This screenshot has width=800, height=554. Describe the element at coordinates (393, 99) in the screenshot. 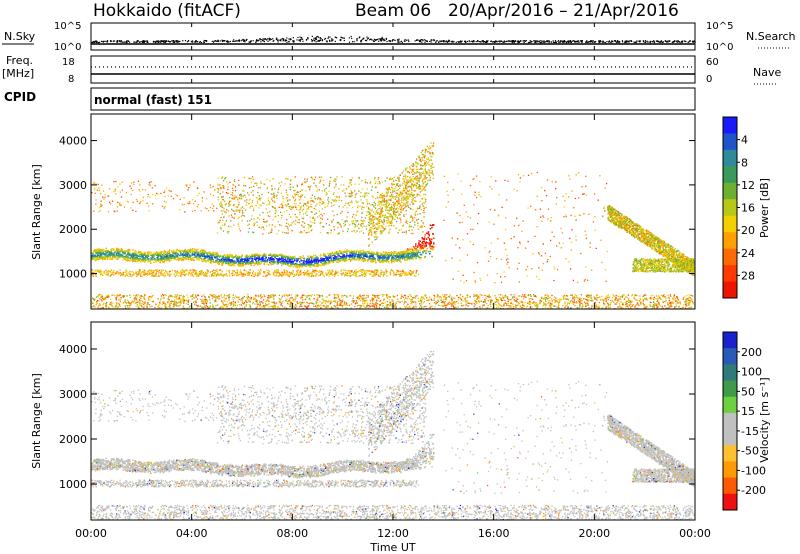

I see `cpid-panel` at that location.